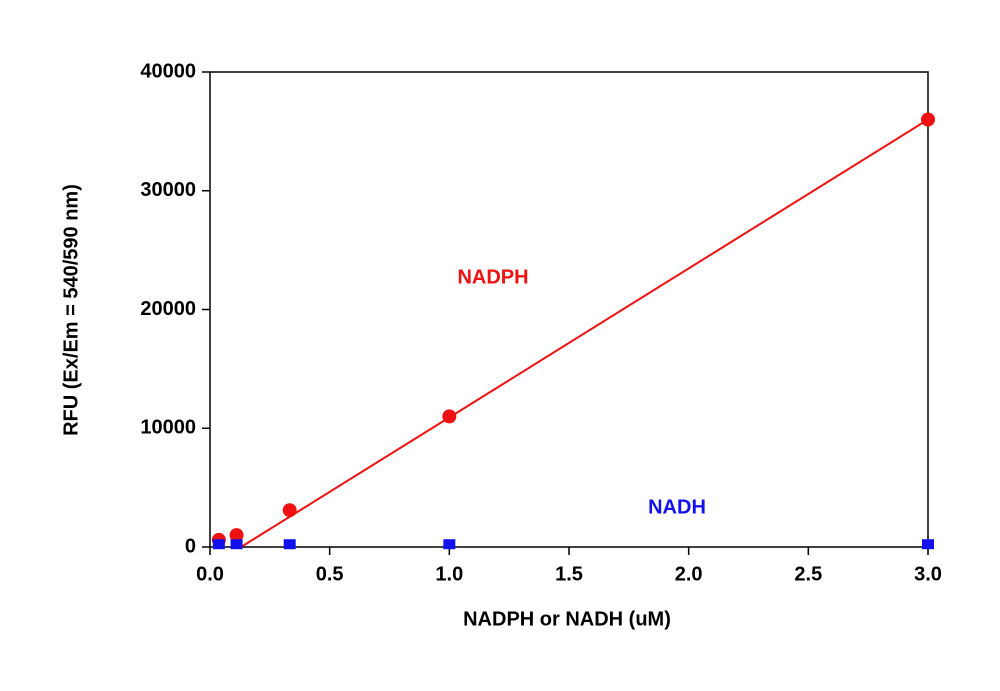  Describe the element at coordinates (168, 190) in the screenshot. I see `y-tick-label: 30000` at that location.